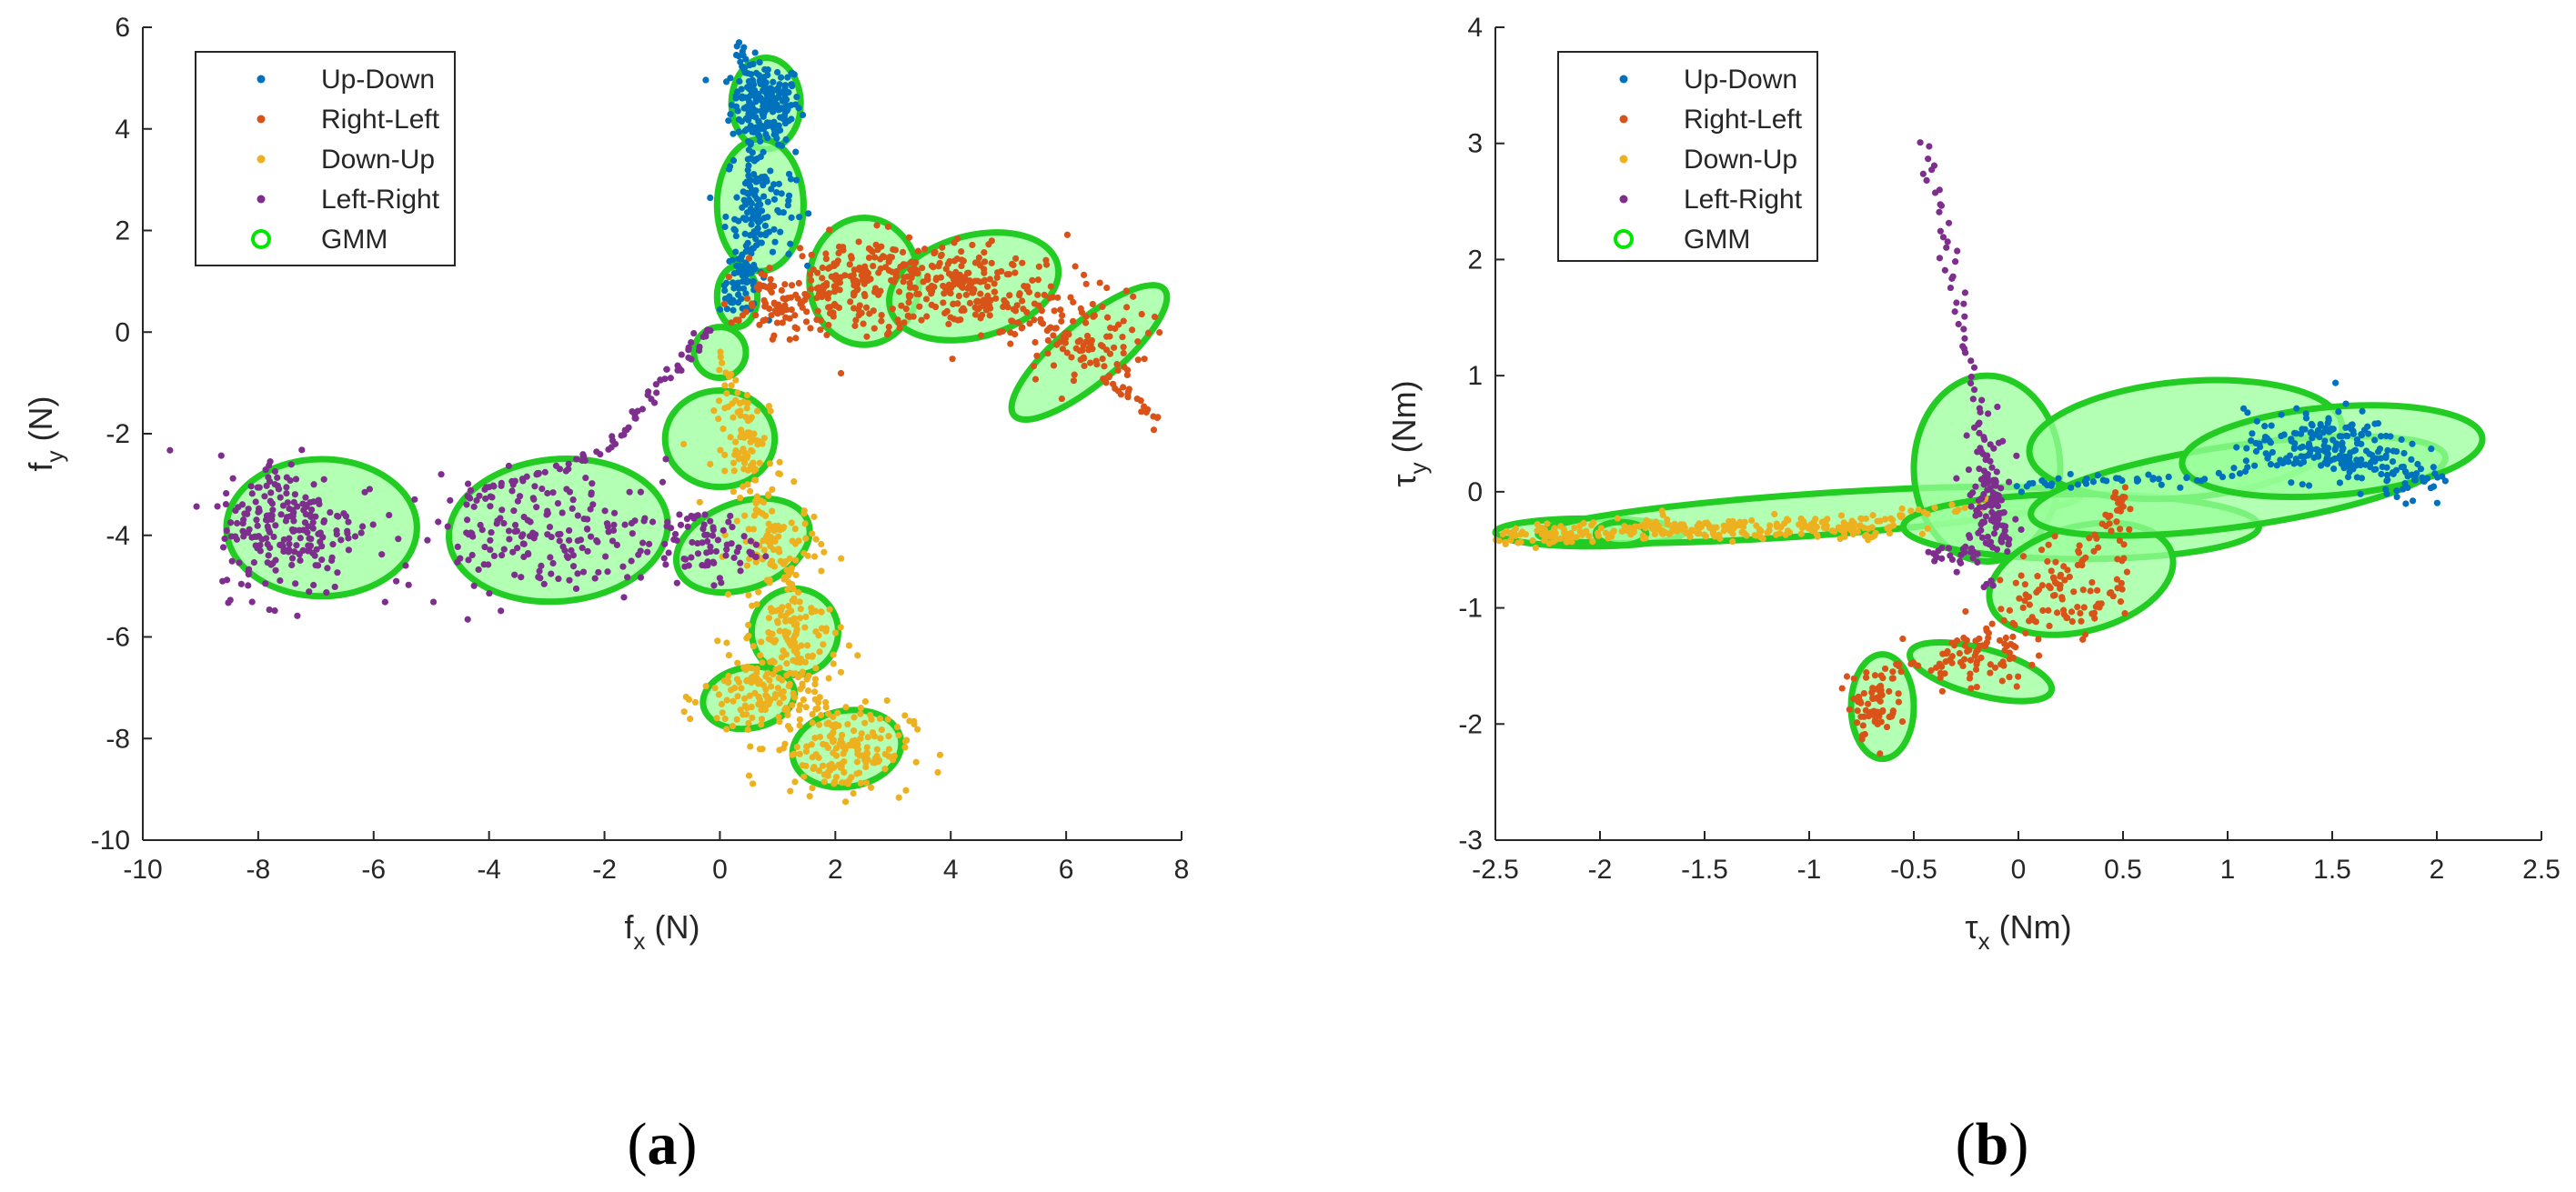 This screenshot has height=1192, width=2576. What do you see at coordinates (2019, 870) in the screenshot?
I see `x-tick-label: 0` at bounding box center [2019, 870].